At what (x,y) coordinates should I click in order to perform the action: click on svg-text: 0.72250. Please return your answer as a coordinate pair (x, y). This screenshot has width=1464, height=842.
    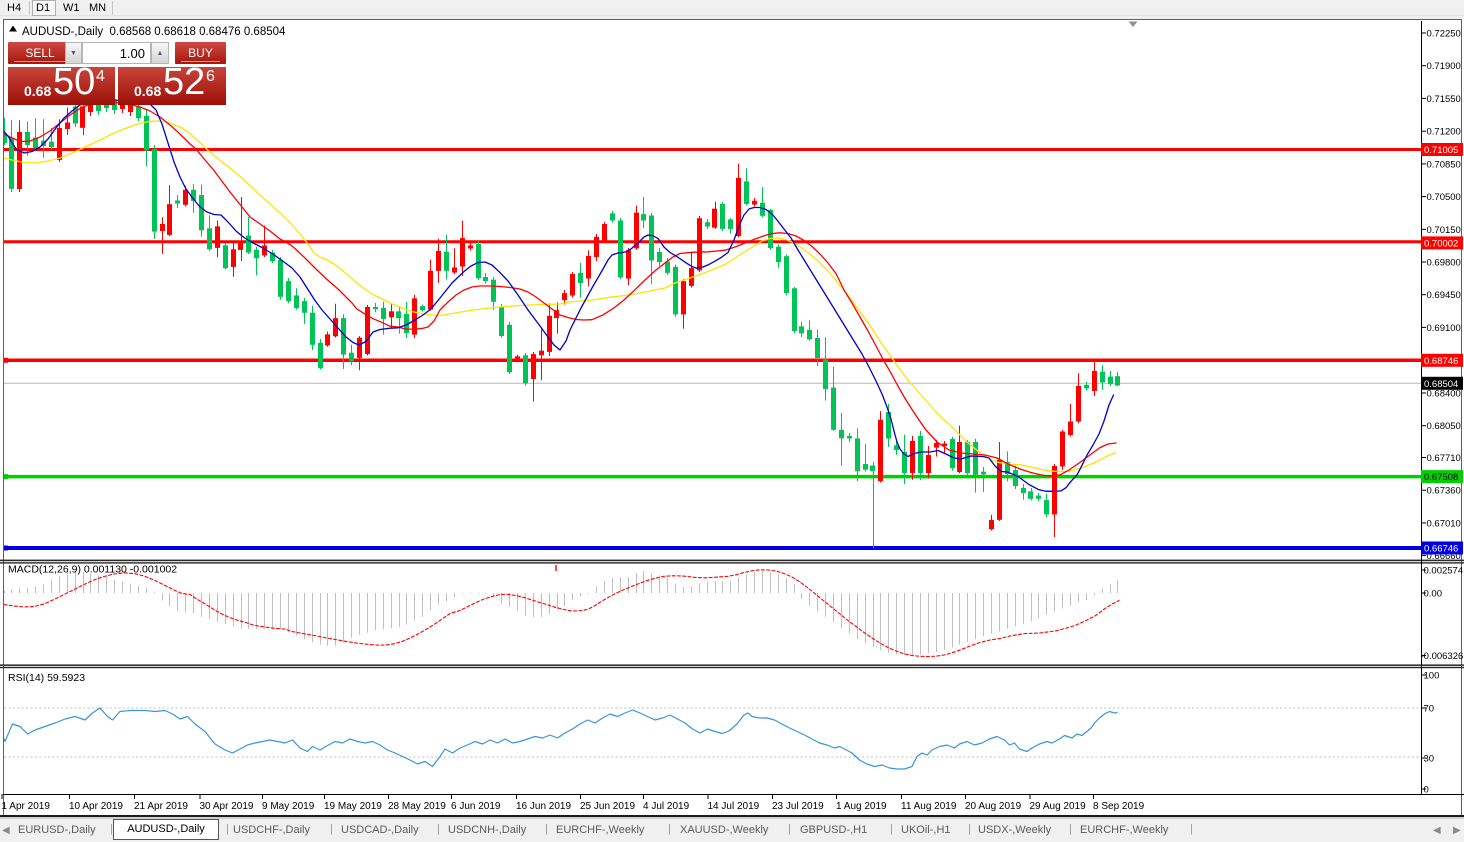
    Looking at the image, I should click on (1444, 34).